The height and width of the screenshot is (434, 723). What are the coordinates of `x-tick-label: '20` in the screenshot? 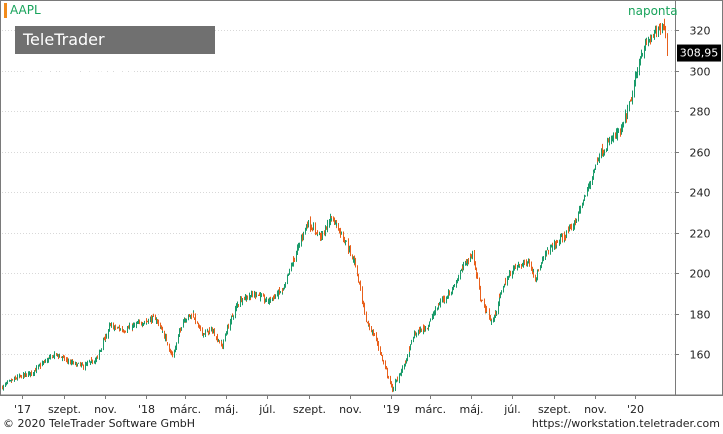 It's located at (635, 409).